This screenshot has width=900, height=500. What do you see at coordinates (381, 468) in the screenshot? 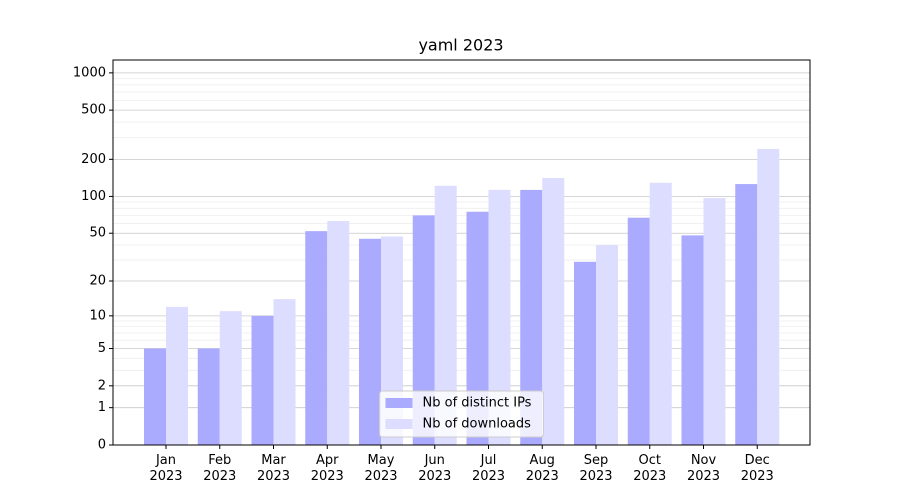
I see `x-tick-label: May 2023` at bounding box center [381, 468].